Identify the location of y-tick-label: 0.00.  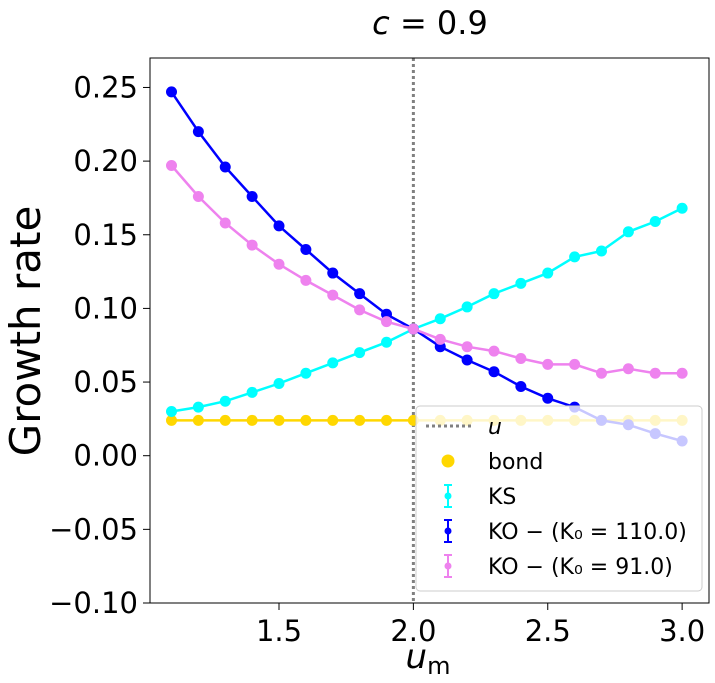
(105, 456).